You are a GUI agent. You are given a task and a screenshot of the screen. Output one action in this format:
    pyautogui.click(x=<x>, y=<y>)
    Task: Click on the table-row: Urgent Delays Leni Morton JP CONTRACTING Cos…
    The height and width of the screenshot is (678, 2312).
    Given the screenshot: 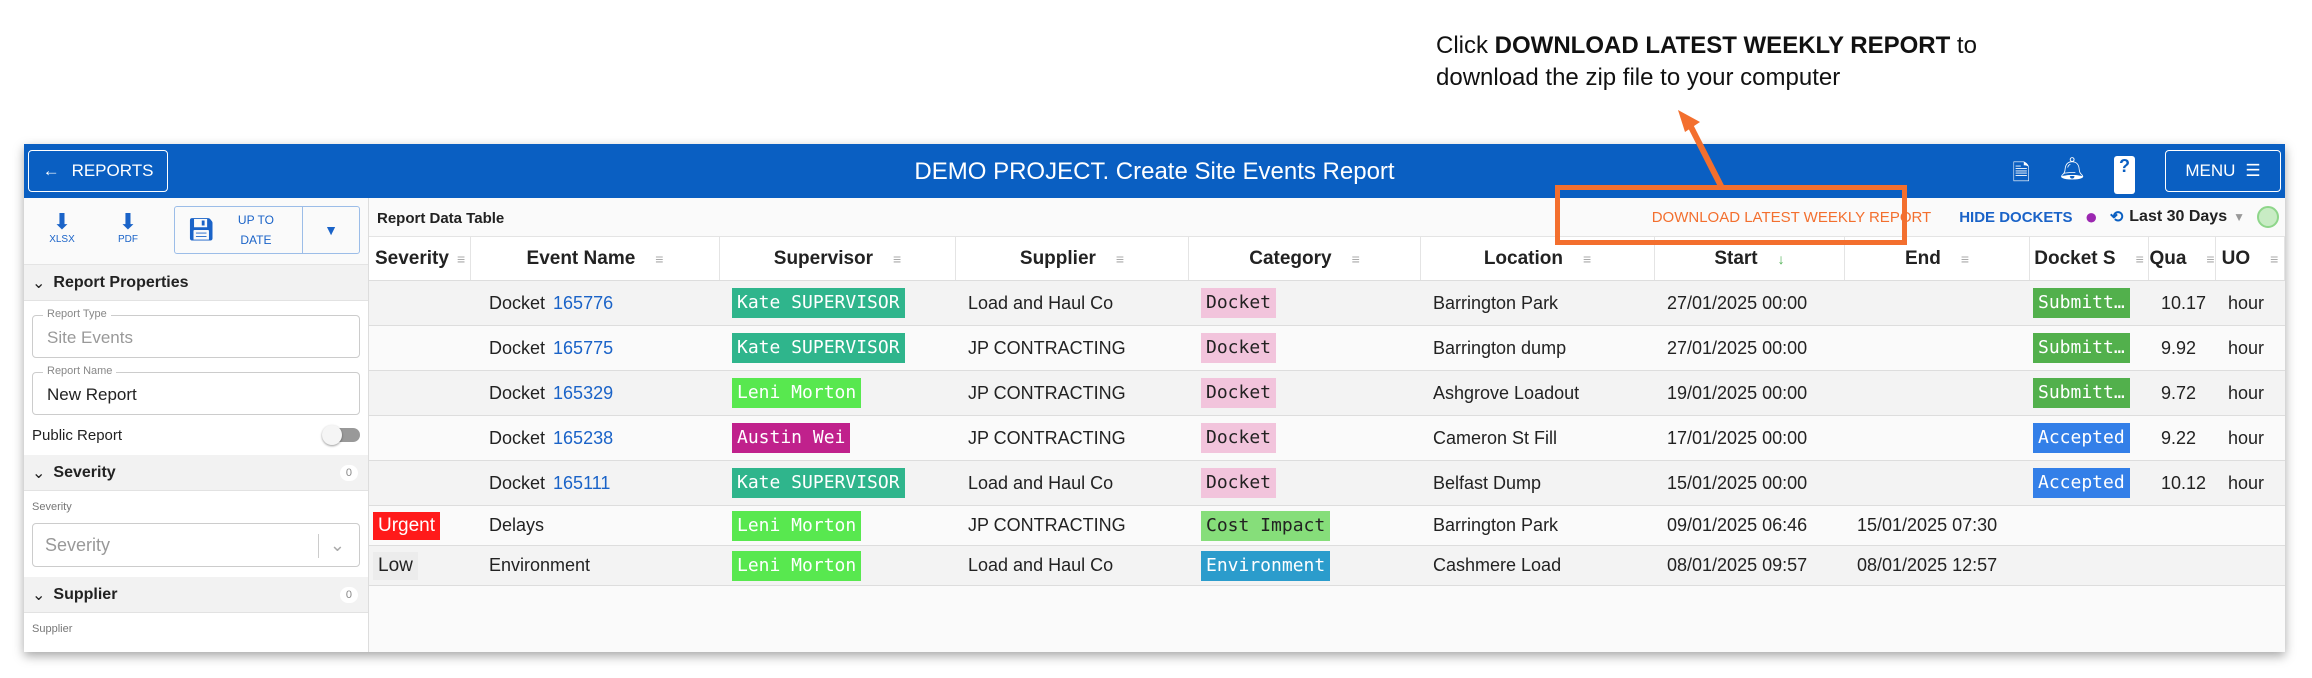 What is the action you would take?
    pyautogui.click(x=1327, y=526)
    